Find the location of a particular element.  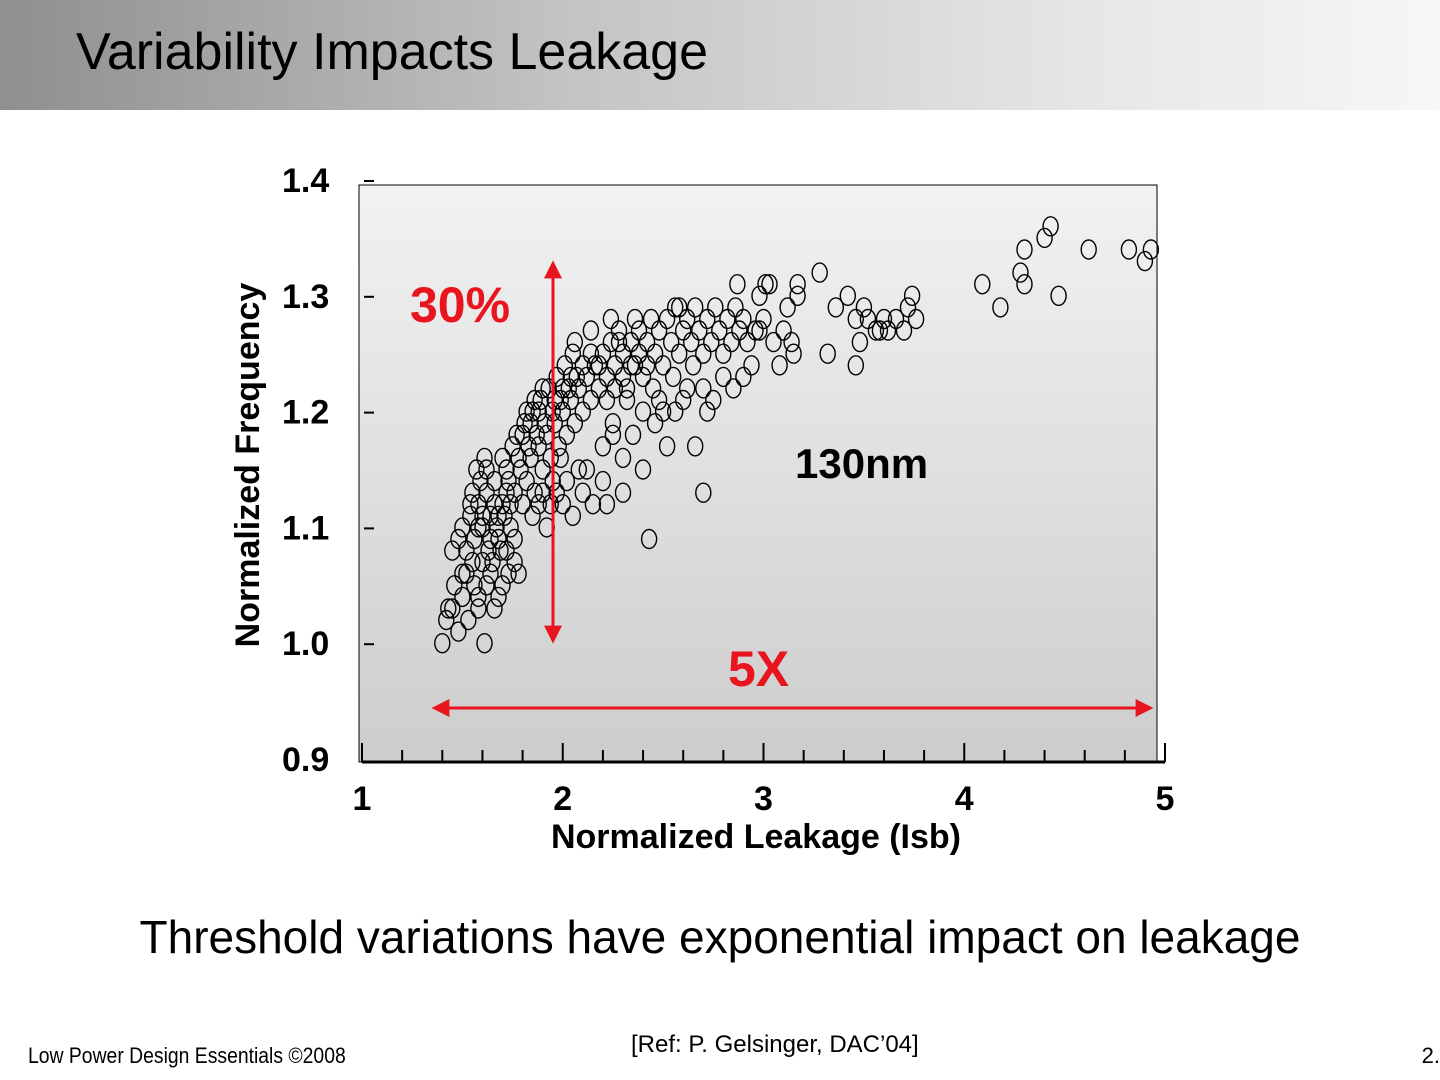

y-axis-label: Normalized Frequency is located at coordinates (248, 465).